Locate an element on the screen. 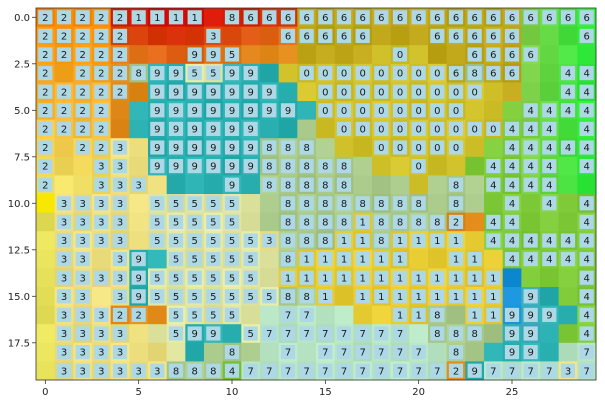 This screenshot has width=605, height=406. x-tick-label: 5 is located at coordinates (138, 392).